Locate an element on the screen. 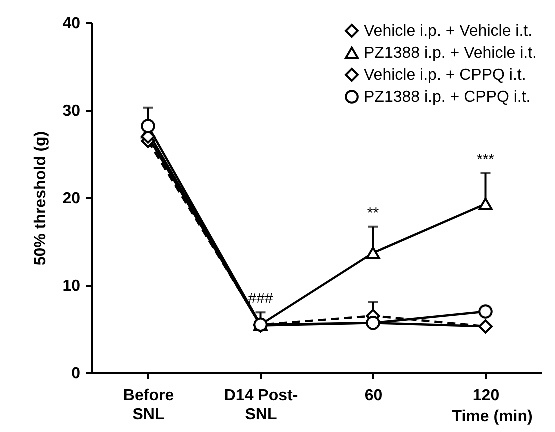 This screenshot has width=555, height=432. legend-label: PZ1388 i.p. + Vehicle i.t. is located at coordinates (450, 53).